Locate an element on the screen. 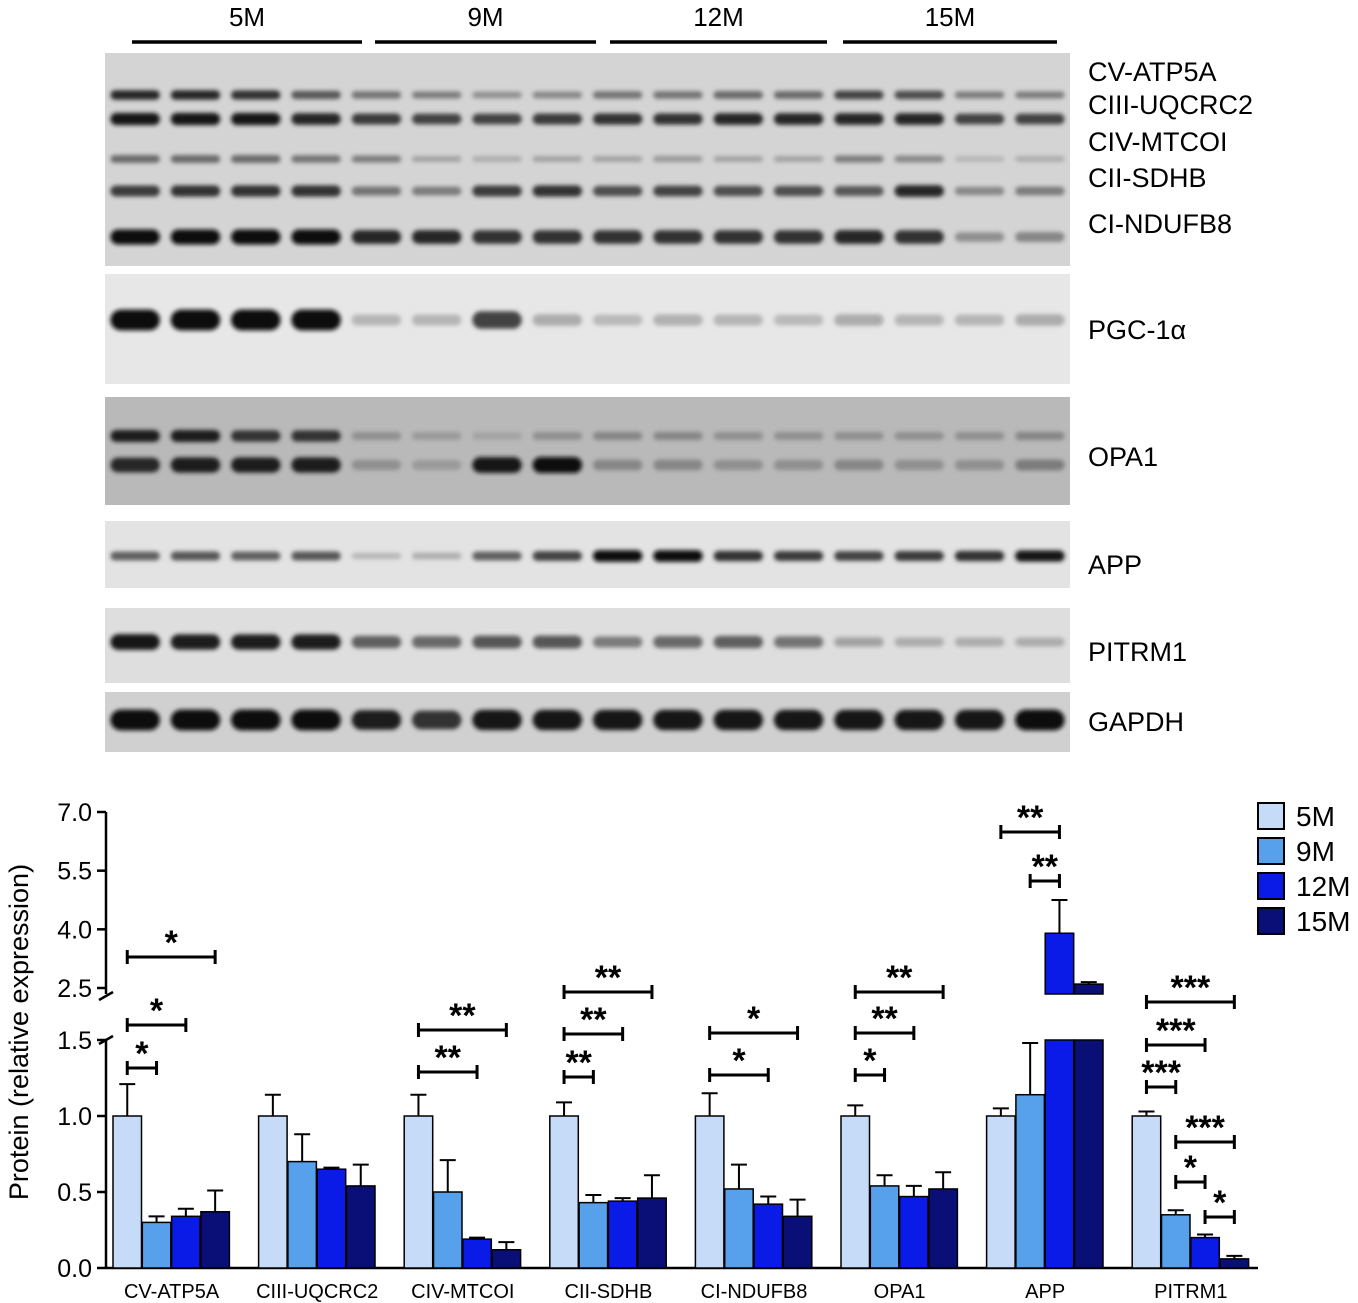 This screenshot has width=1358, height=1303. band-row is located at coordinates (587, 720).